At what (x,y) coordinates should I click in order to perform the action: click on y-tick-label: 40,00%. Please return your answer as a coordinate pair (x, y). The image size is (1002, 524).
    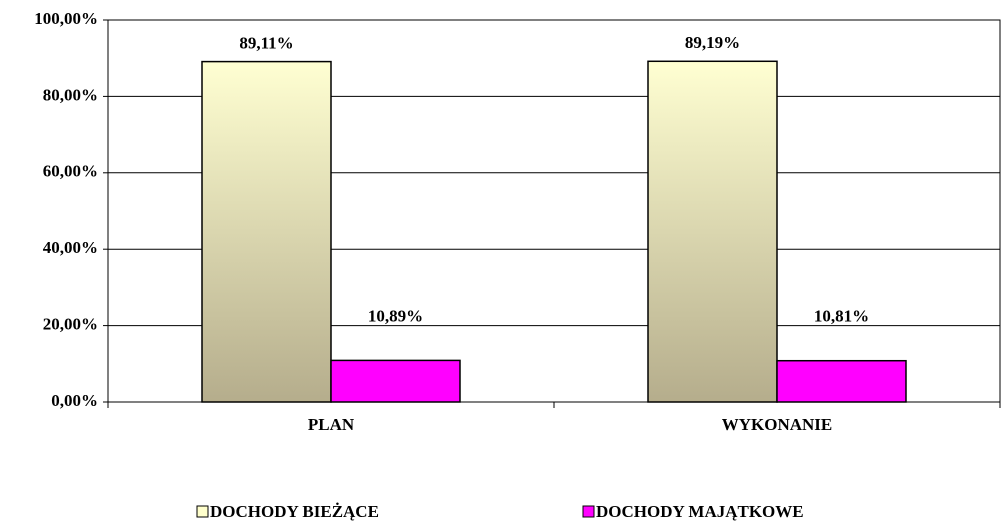
    Looking at the image, I should click on (70, 247).